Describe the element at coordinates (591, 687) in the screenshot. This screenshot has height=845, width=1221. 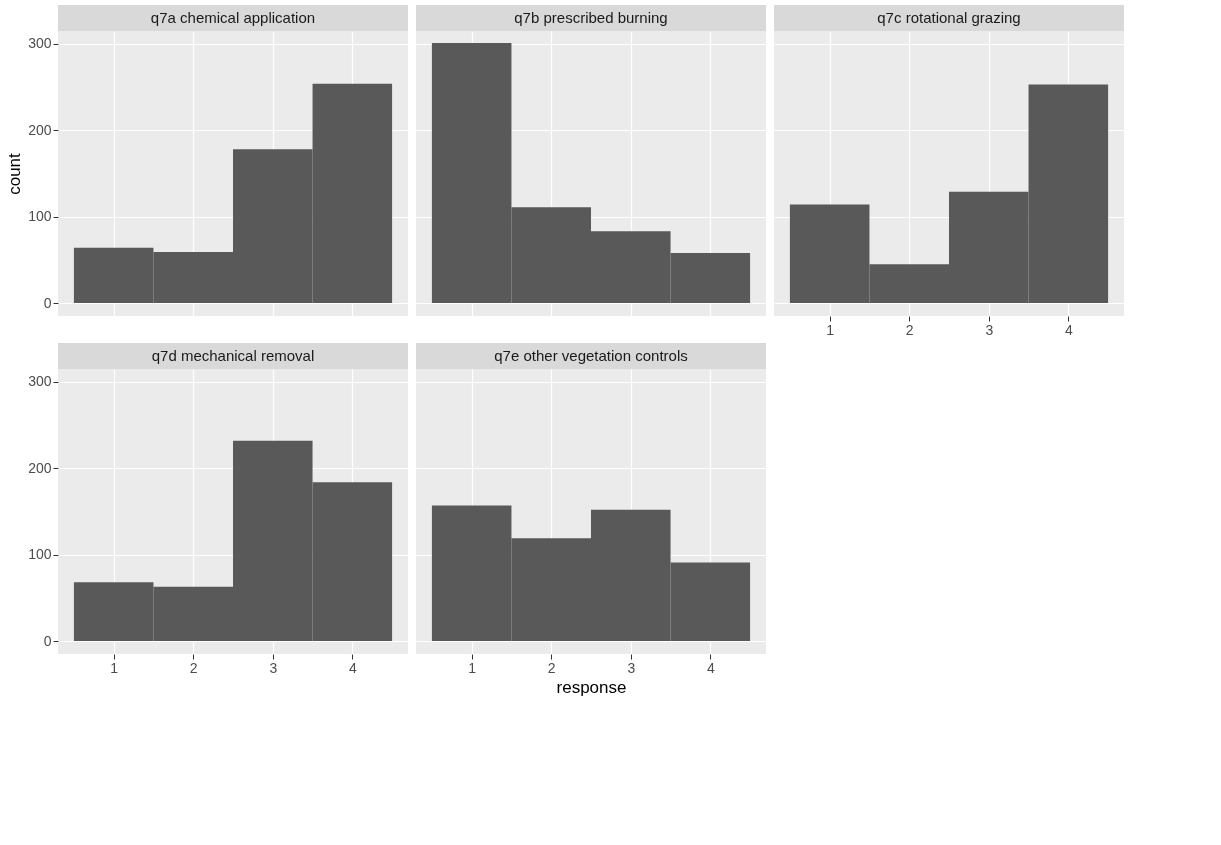
I see `x-axis-title: response` at that location.